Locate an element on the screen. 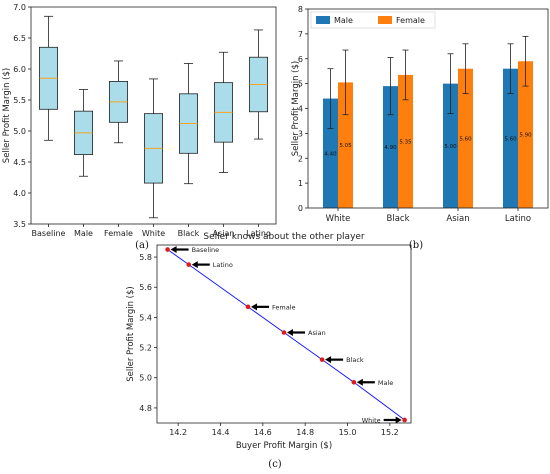  point-label-white: White is located at coordinates (371, 420).